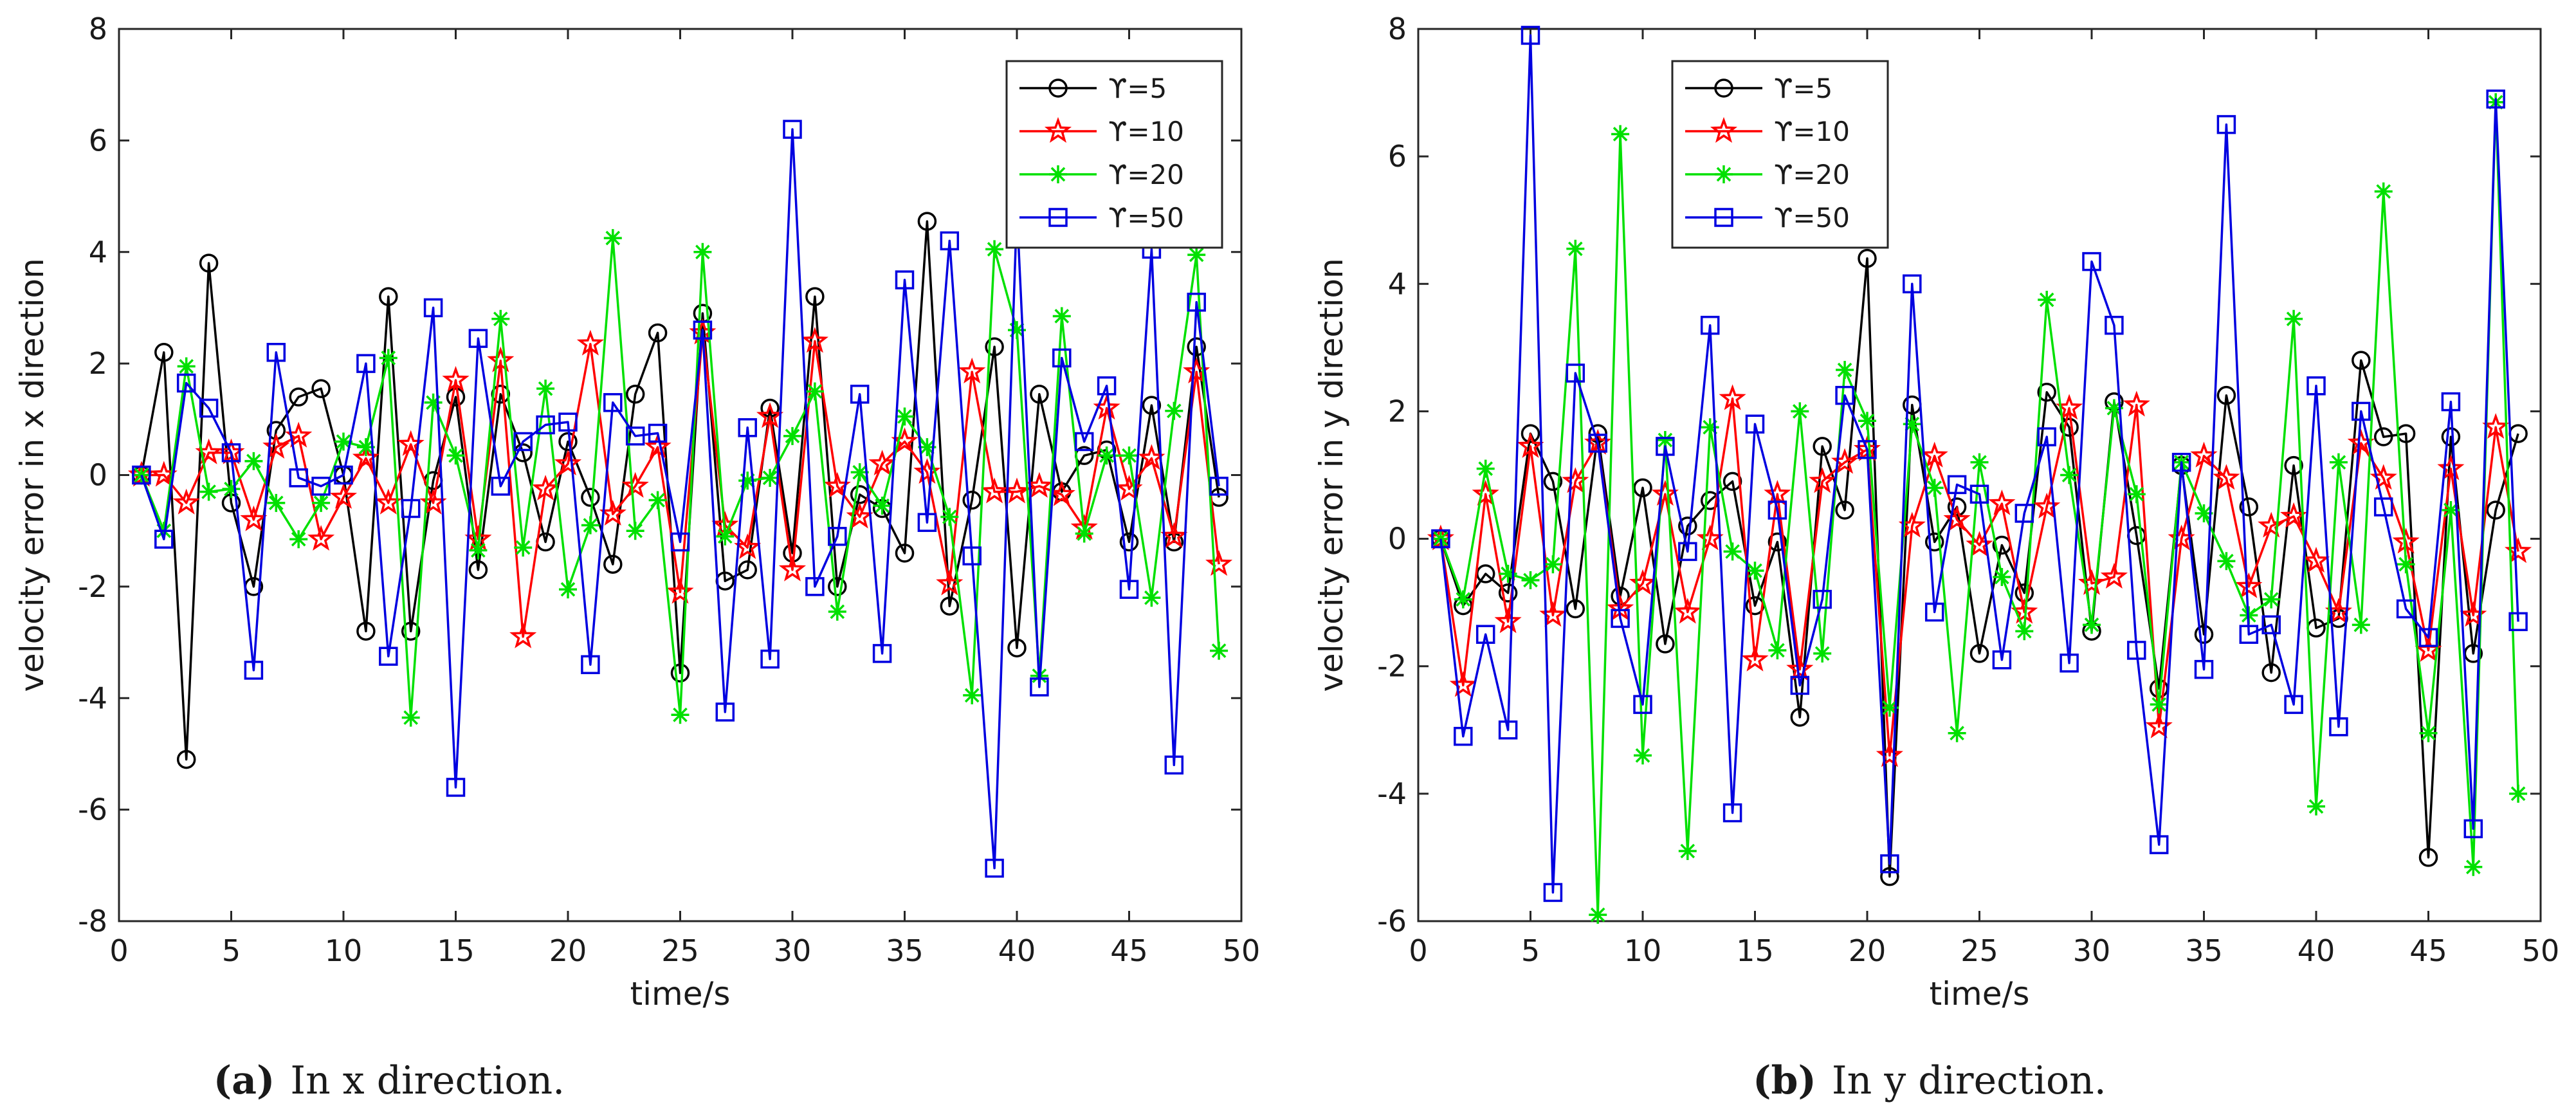 This screenshot has height=1118, width=2576. What do you see at coordinates (1812, 218) in the screenshot?
I see `legend-label: ϒ=50` at bounding box center [1812, 218].